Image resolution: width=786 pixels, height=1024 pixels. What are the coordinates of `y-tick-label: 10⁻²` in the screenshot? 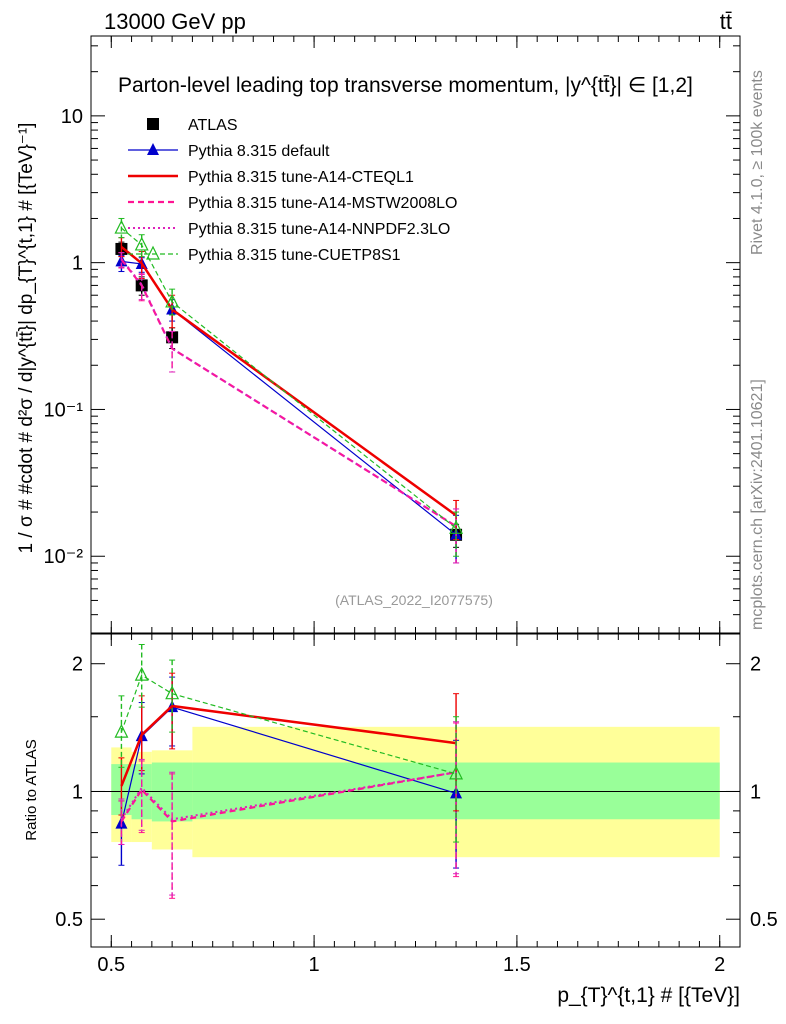 It's located at (64, 557).